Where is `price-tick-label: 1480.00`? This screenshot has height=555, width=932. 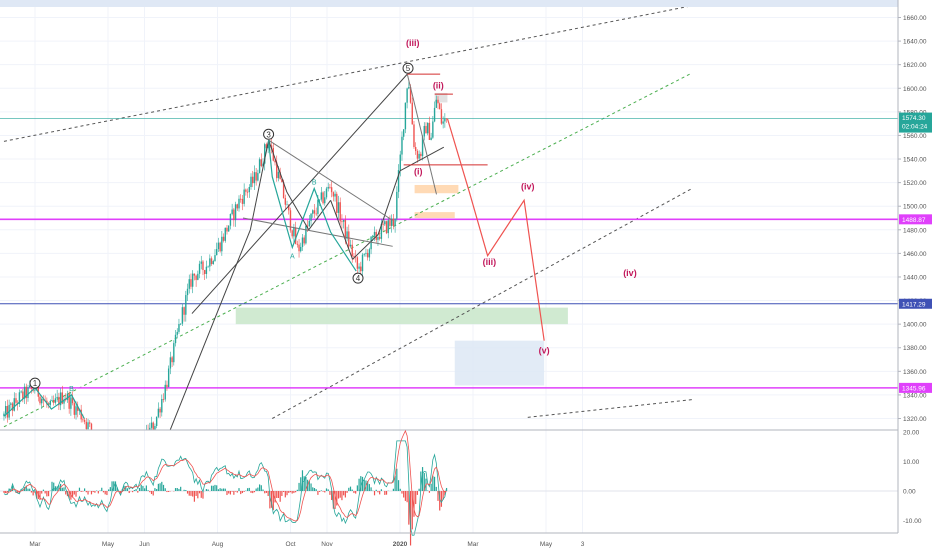
price-tick-label: 1480.00 is located at coordinates (915, 230).